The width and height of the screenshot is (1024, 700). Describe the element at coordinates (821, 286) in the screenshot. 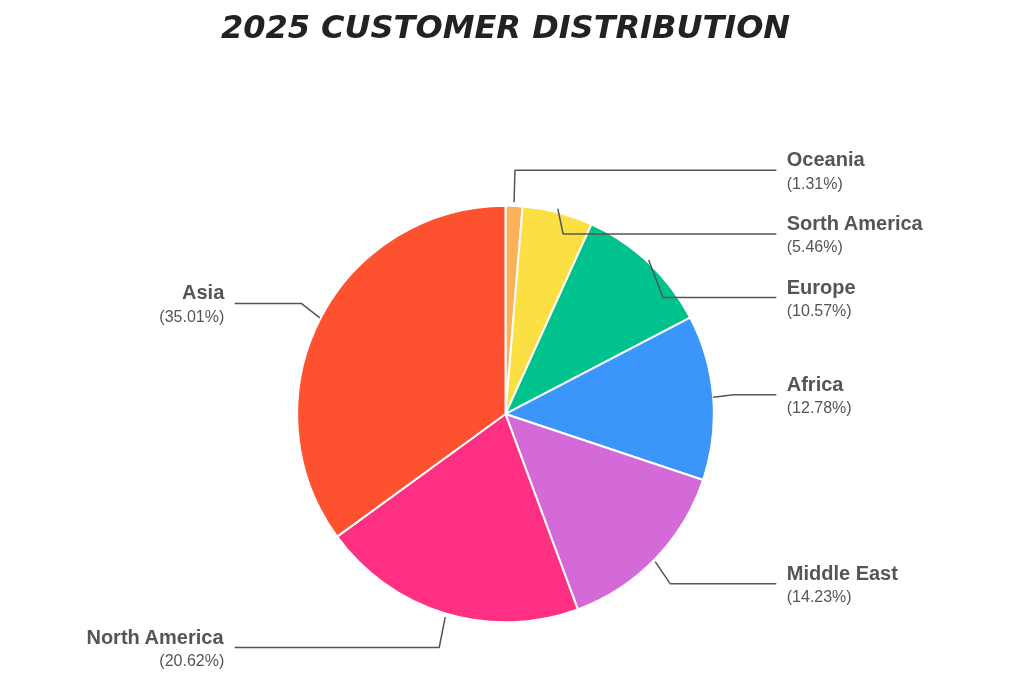

I see `slice-label: Europe` at that location.